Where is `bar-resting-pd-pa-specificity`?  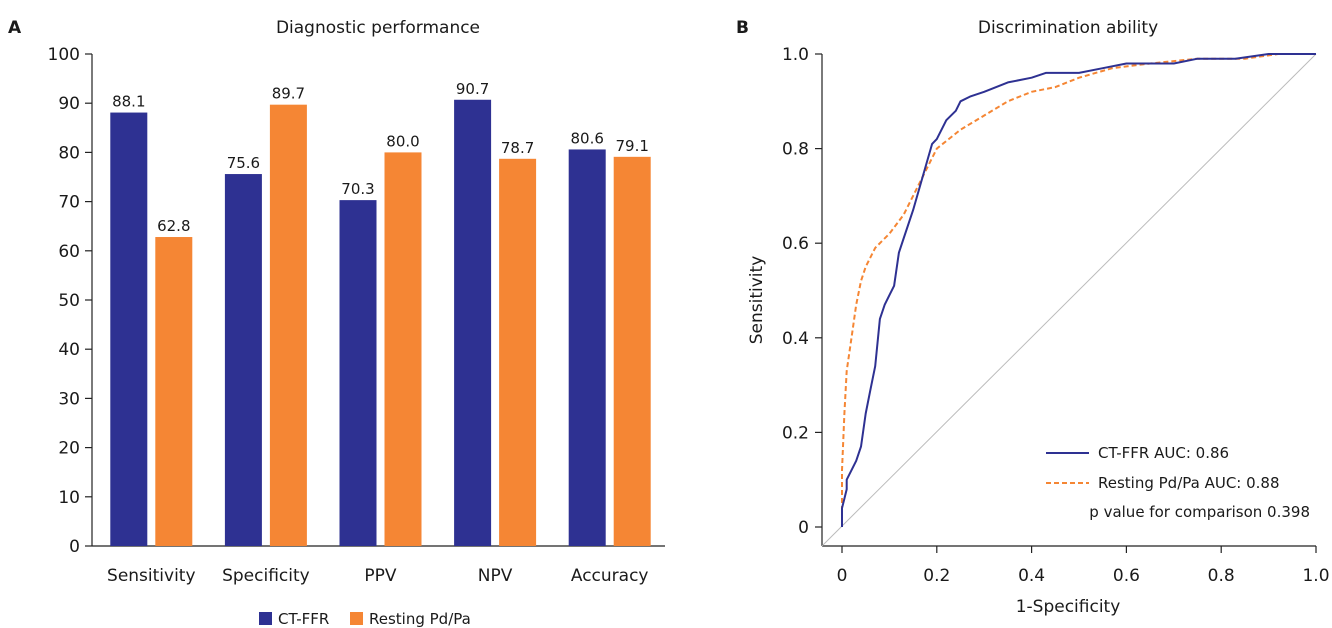 bar-resting-pd-pa-specificity is located at coordinates (288, 325).